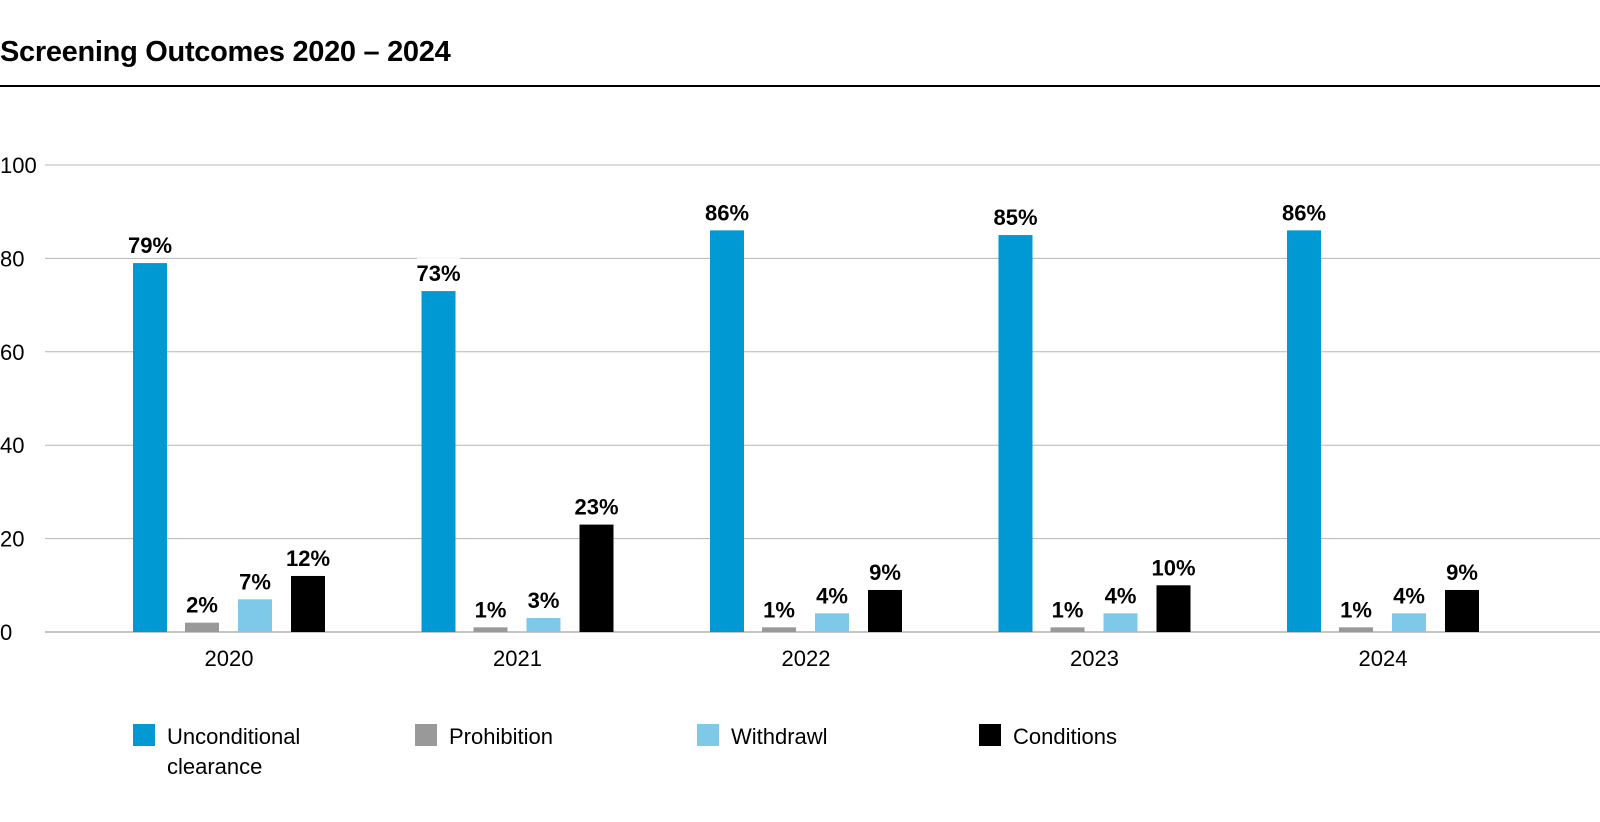  I want to click on value-label: 3%, so click(544, 600).